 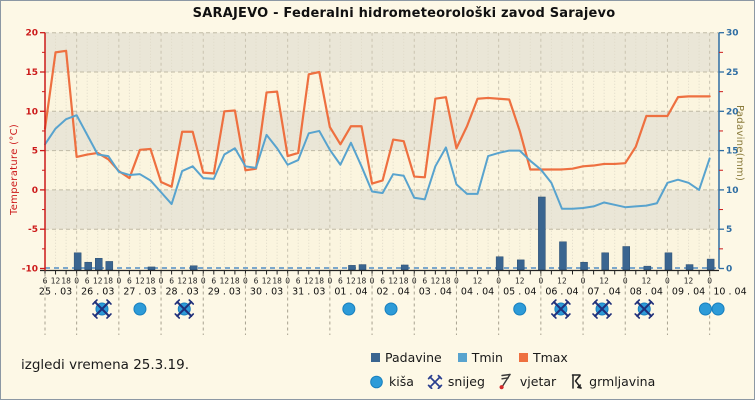 I want to click on x-date-label: 31 . 03, so click(x=308, y=292).